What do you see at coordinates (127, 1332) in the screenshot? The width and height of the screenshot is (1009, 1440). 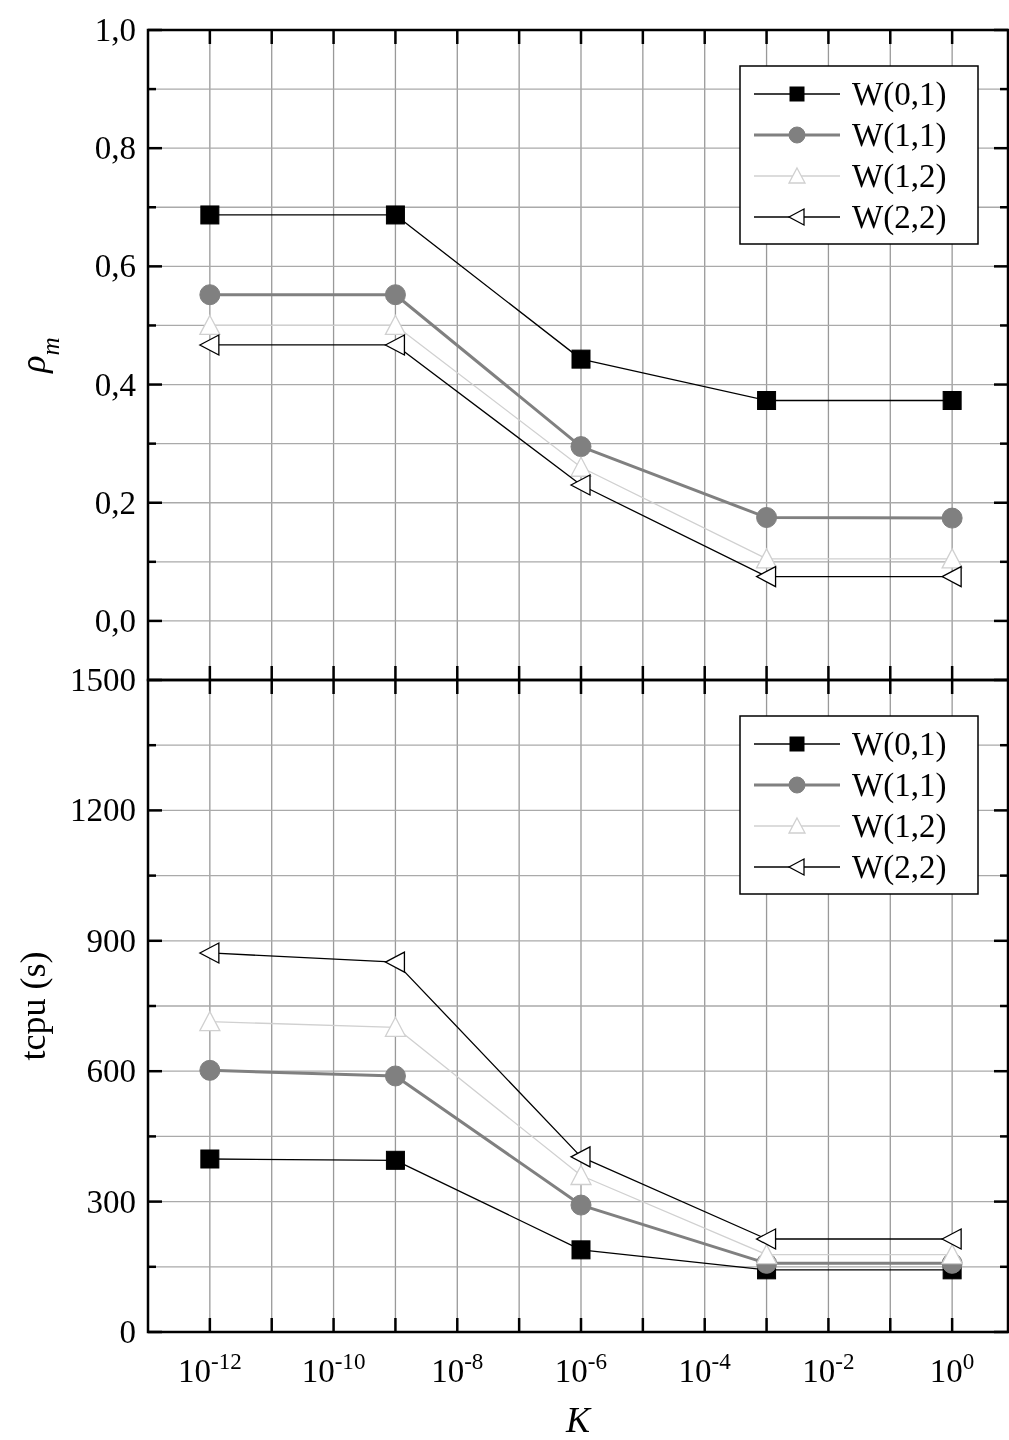 I see `y-tick-label: 0` at bounding box center [127, 1332].